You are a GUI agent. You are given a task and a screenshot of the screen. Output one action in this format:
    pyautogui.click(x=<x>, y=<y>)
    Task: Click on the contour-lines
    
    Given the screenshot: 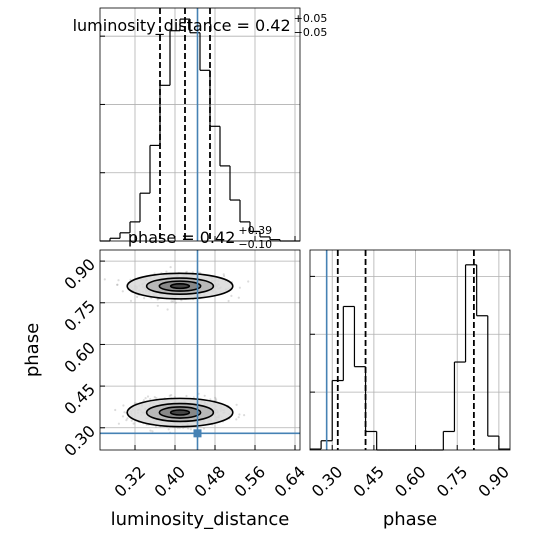 What is the action you would take?
    pyautogui.click(x=180, y=350)
    